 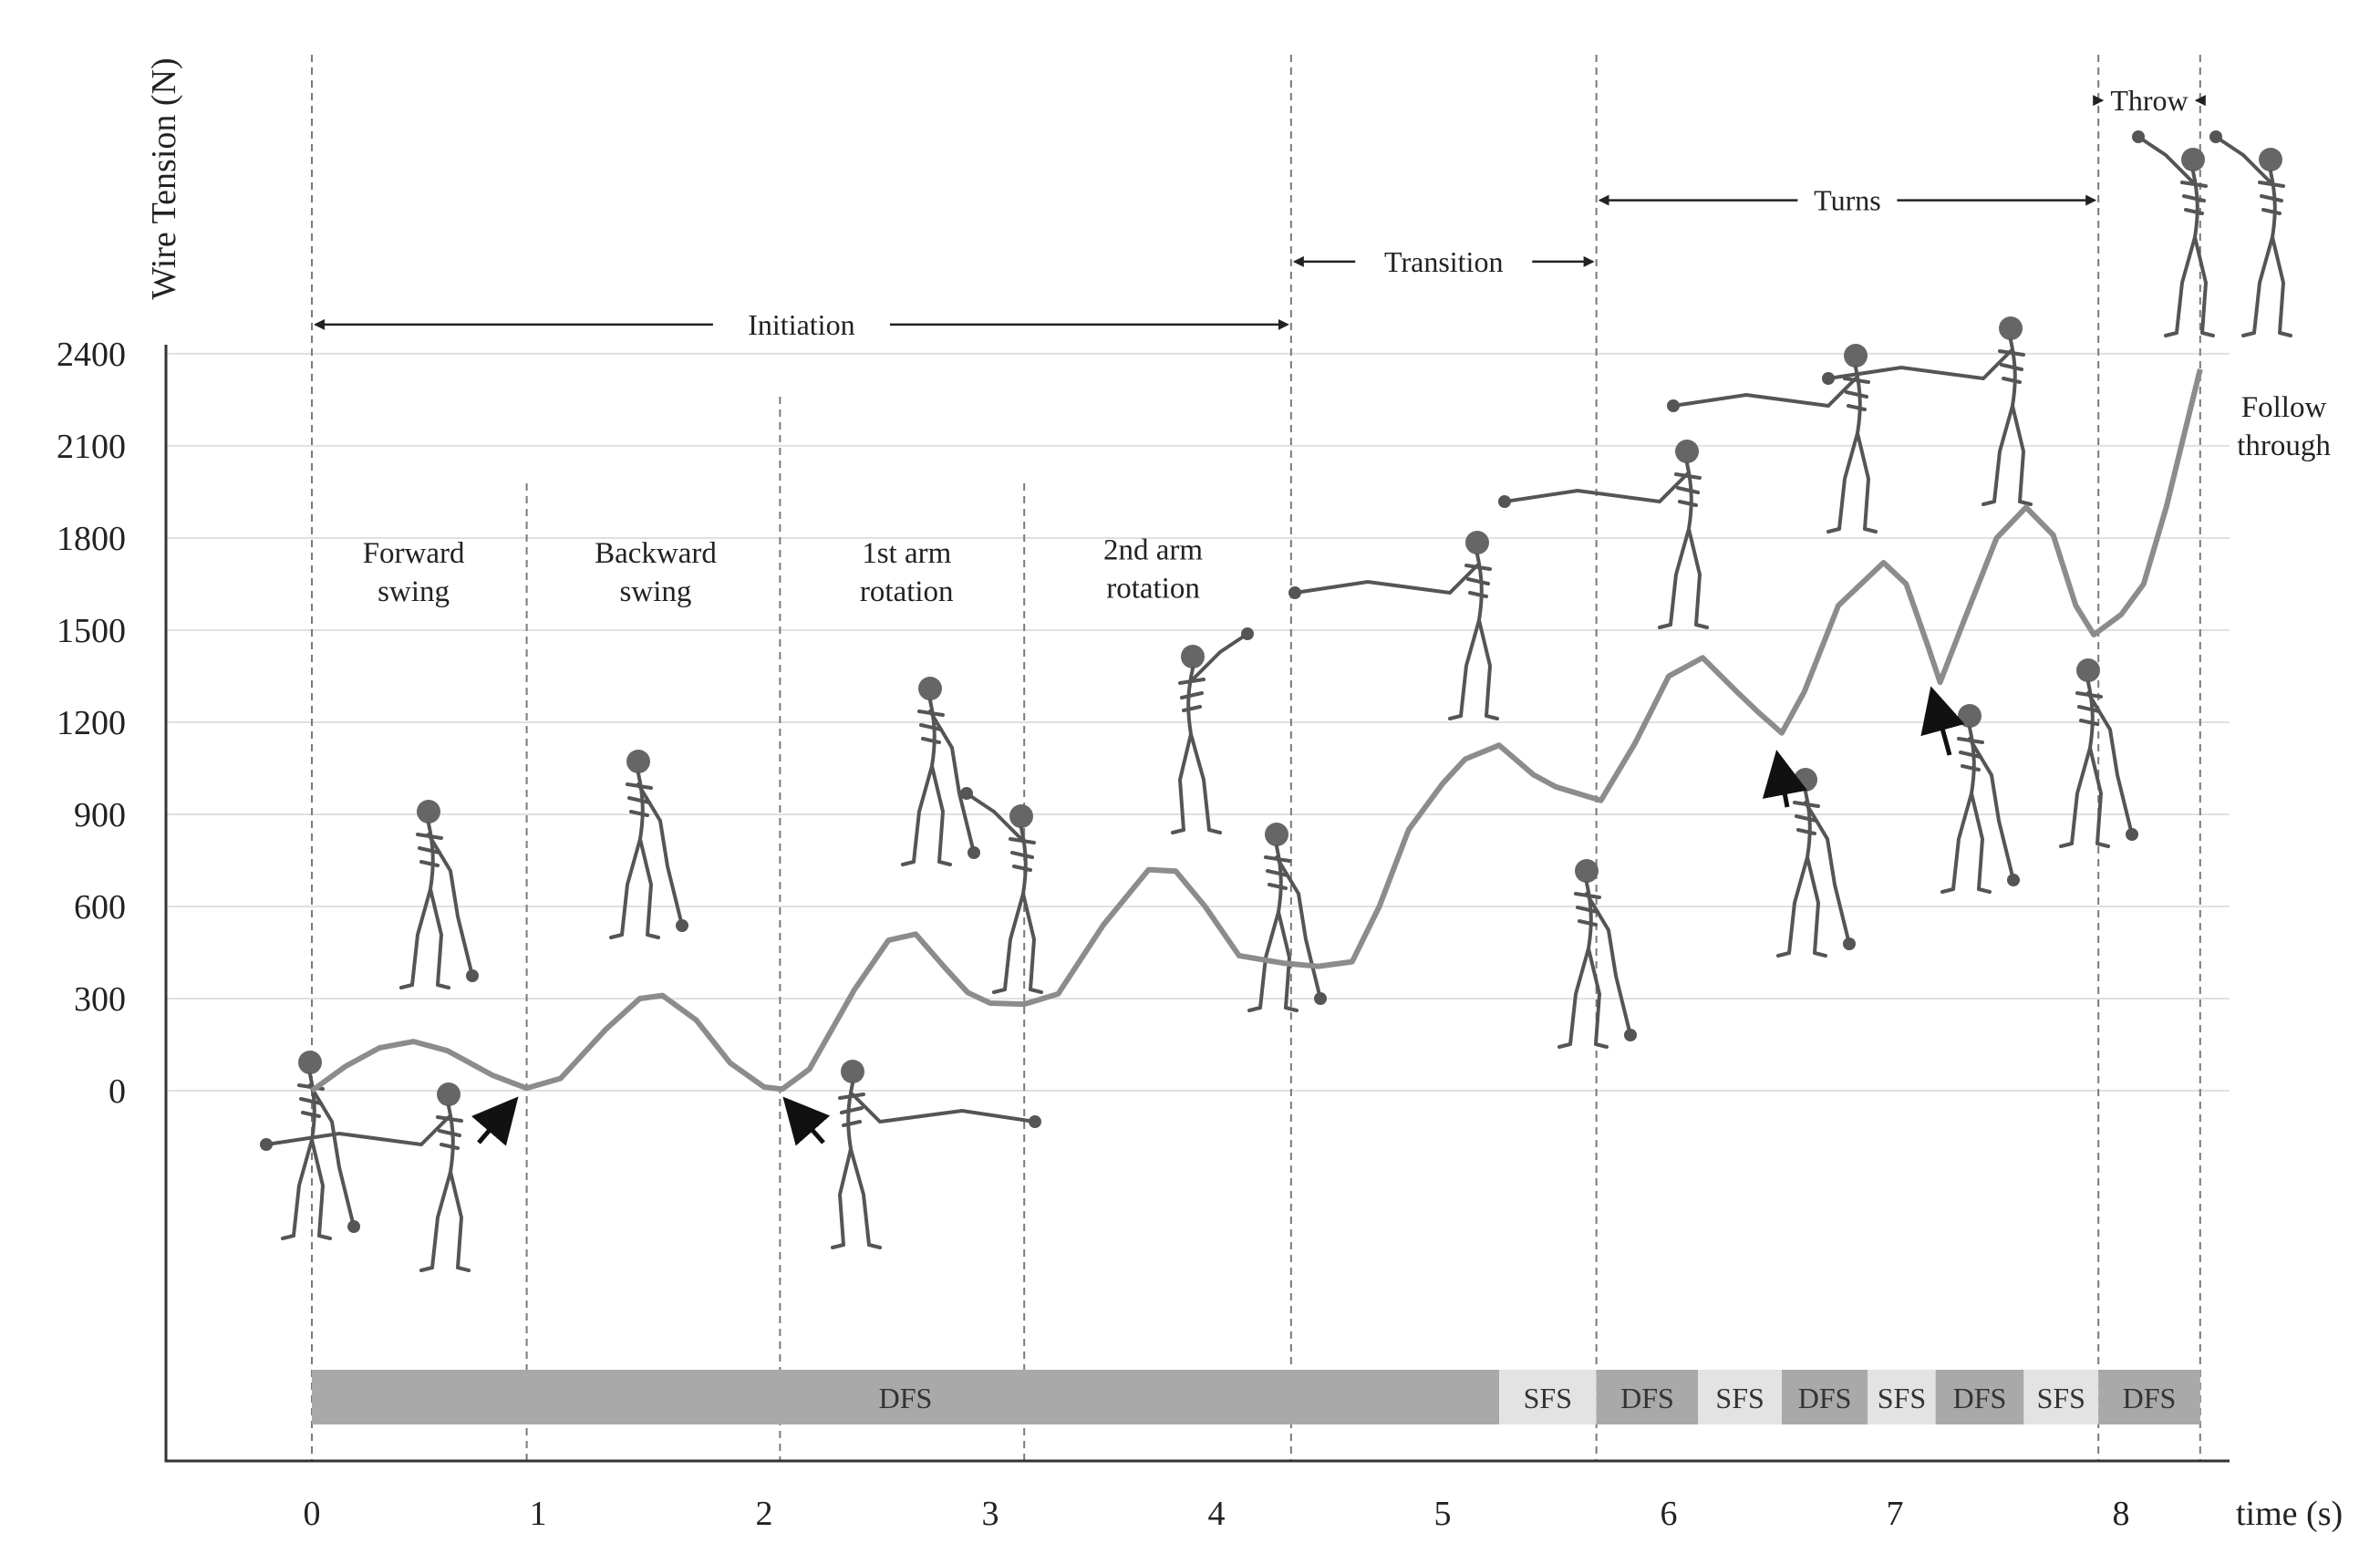 What do you see at coordinates (2122, 1514) in the screenshot?
I see `x-tick-label-8: 8` at bounding box center [2122, 1514].